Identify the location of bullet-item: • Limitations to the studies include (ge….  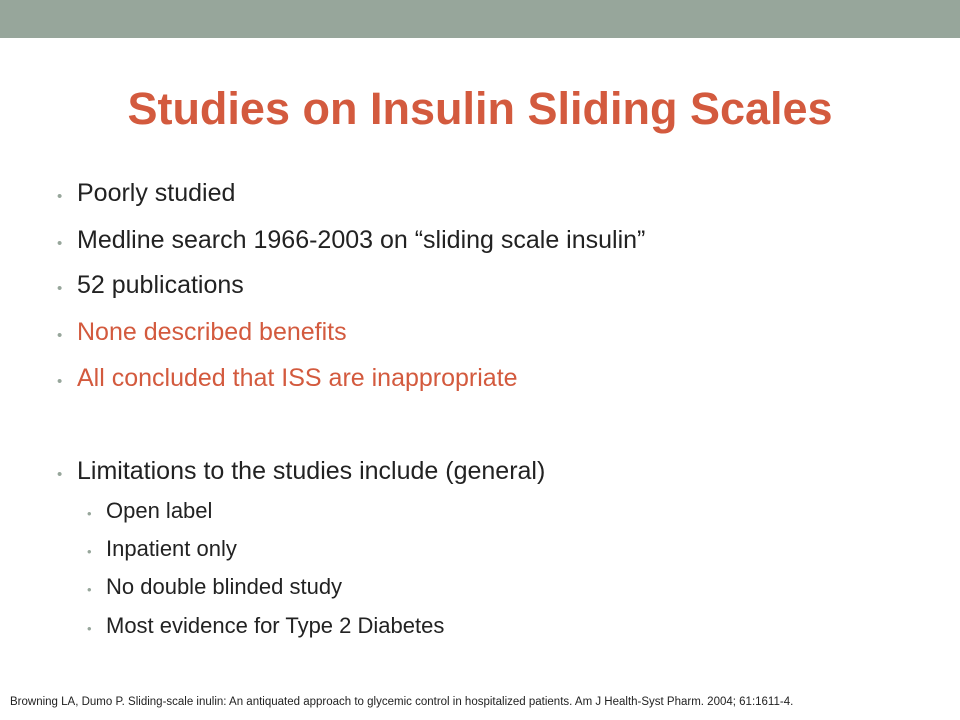
(301, 473).